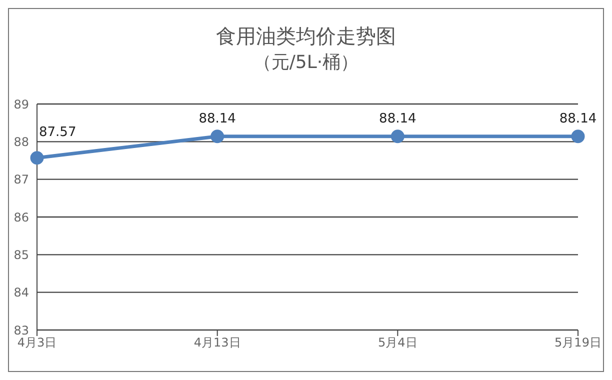 The image size is (612, 380). I want to click on x-tick-label: 4月13日, so click(217, 343).